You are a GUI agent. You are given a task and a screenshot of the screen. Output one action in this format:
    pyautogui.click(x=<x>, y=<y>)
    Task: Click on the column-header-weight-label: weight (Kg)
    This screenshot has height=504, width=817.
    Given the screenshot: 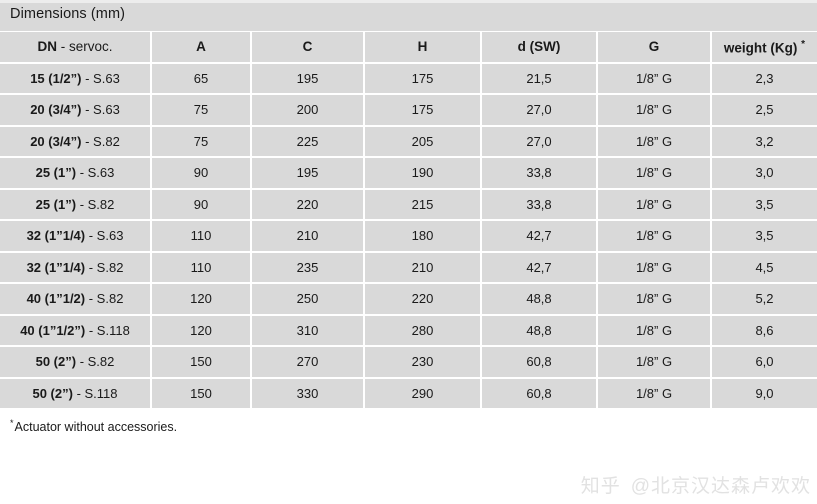 What is the action you would take?
    pyautogui.click(x=762, y=47)
    